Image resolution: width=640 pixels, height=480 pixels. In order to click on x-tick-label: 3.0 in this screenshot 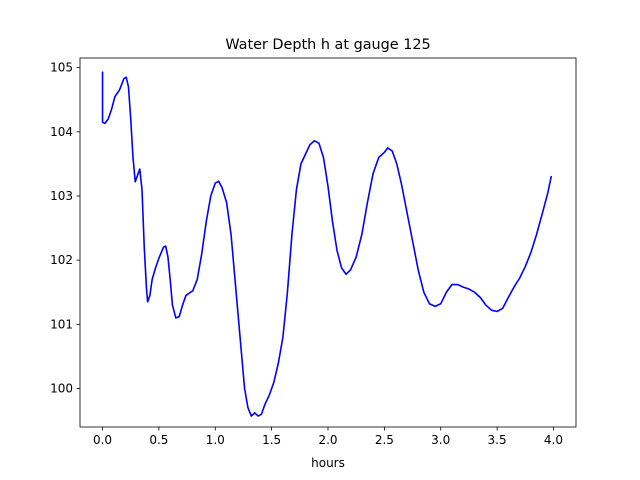, I will do `click(440, 440)`.